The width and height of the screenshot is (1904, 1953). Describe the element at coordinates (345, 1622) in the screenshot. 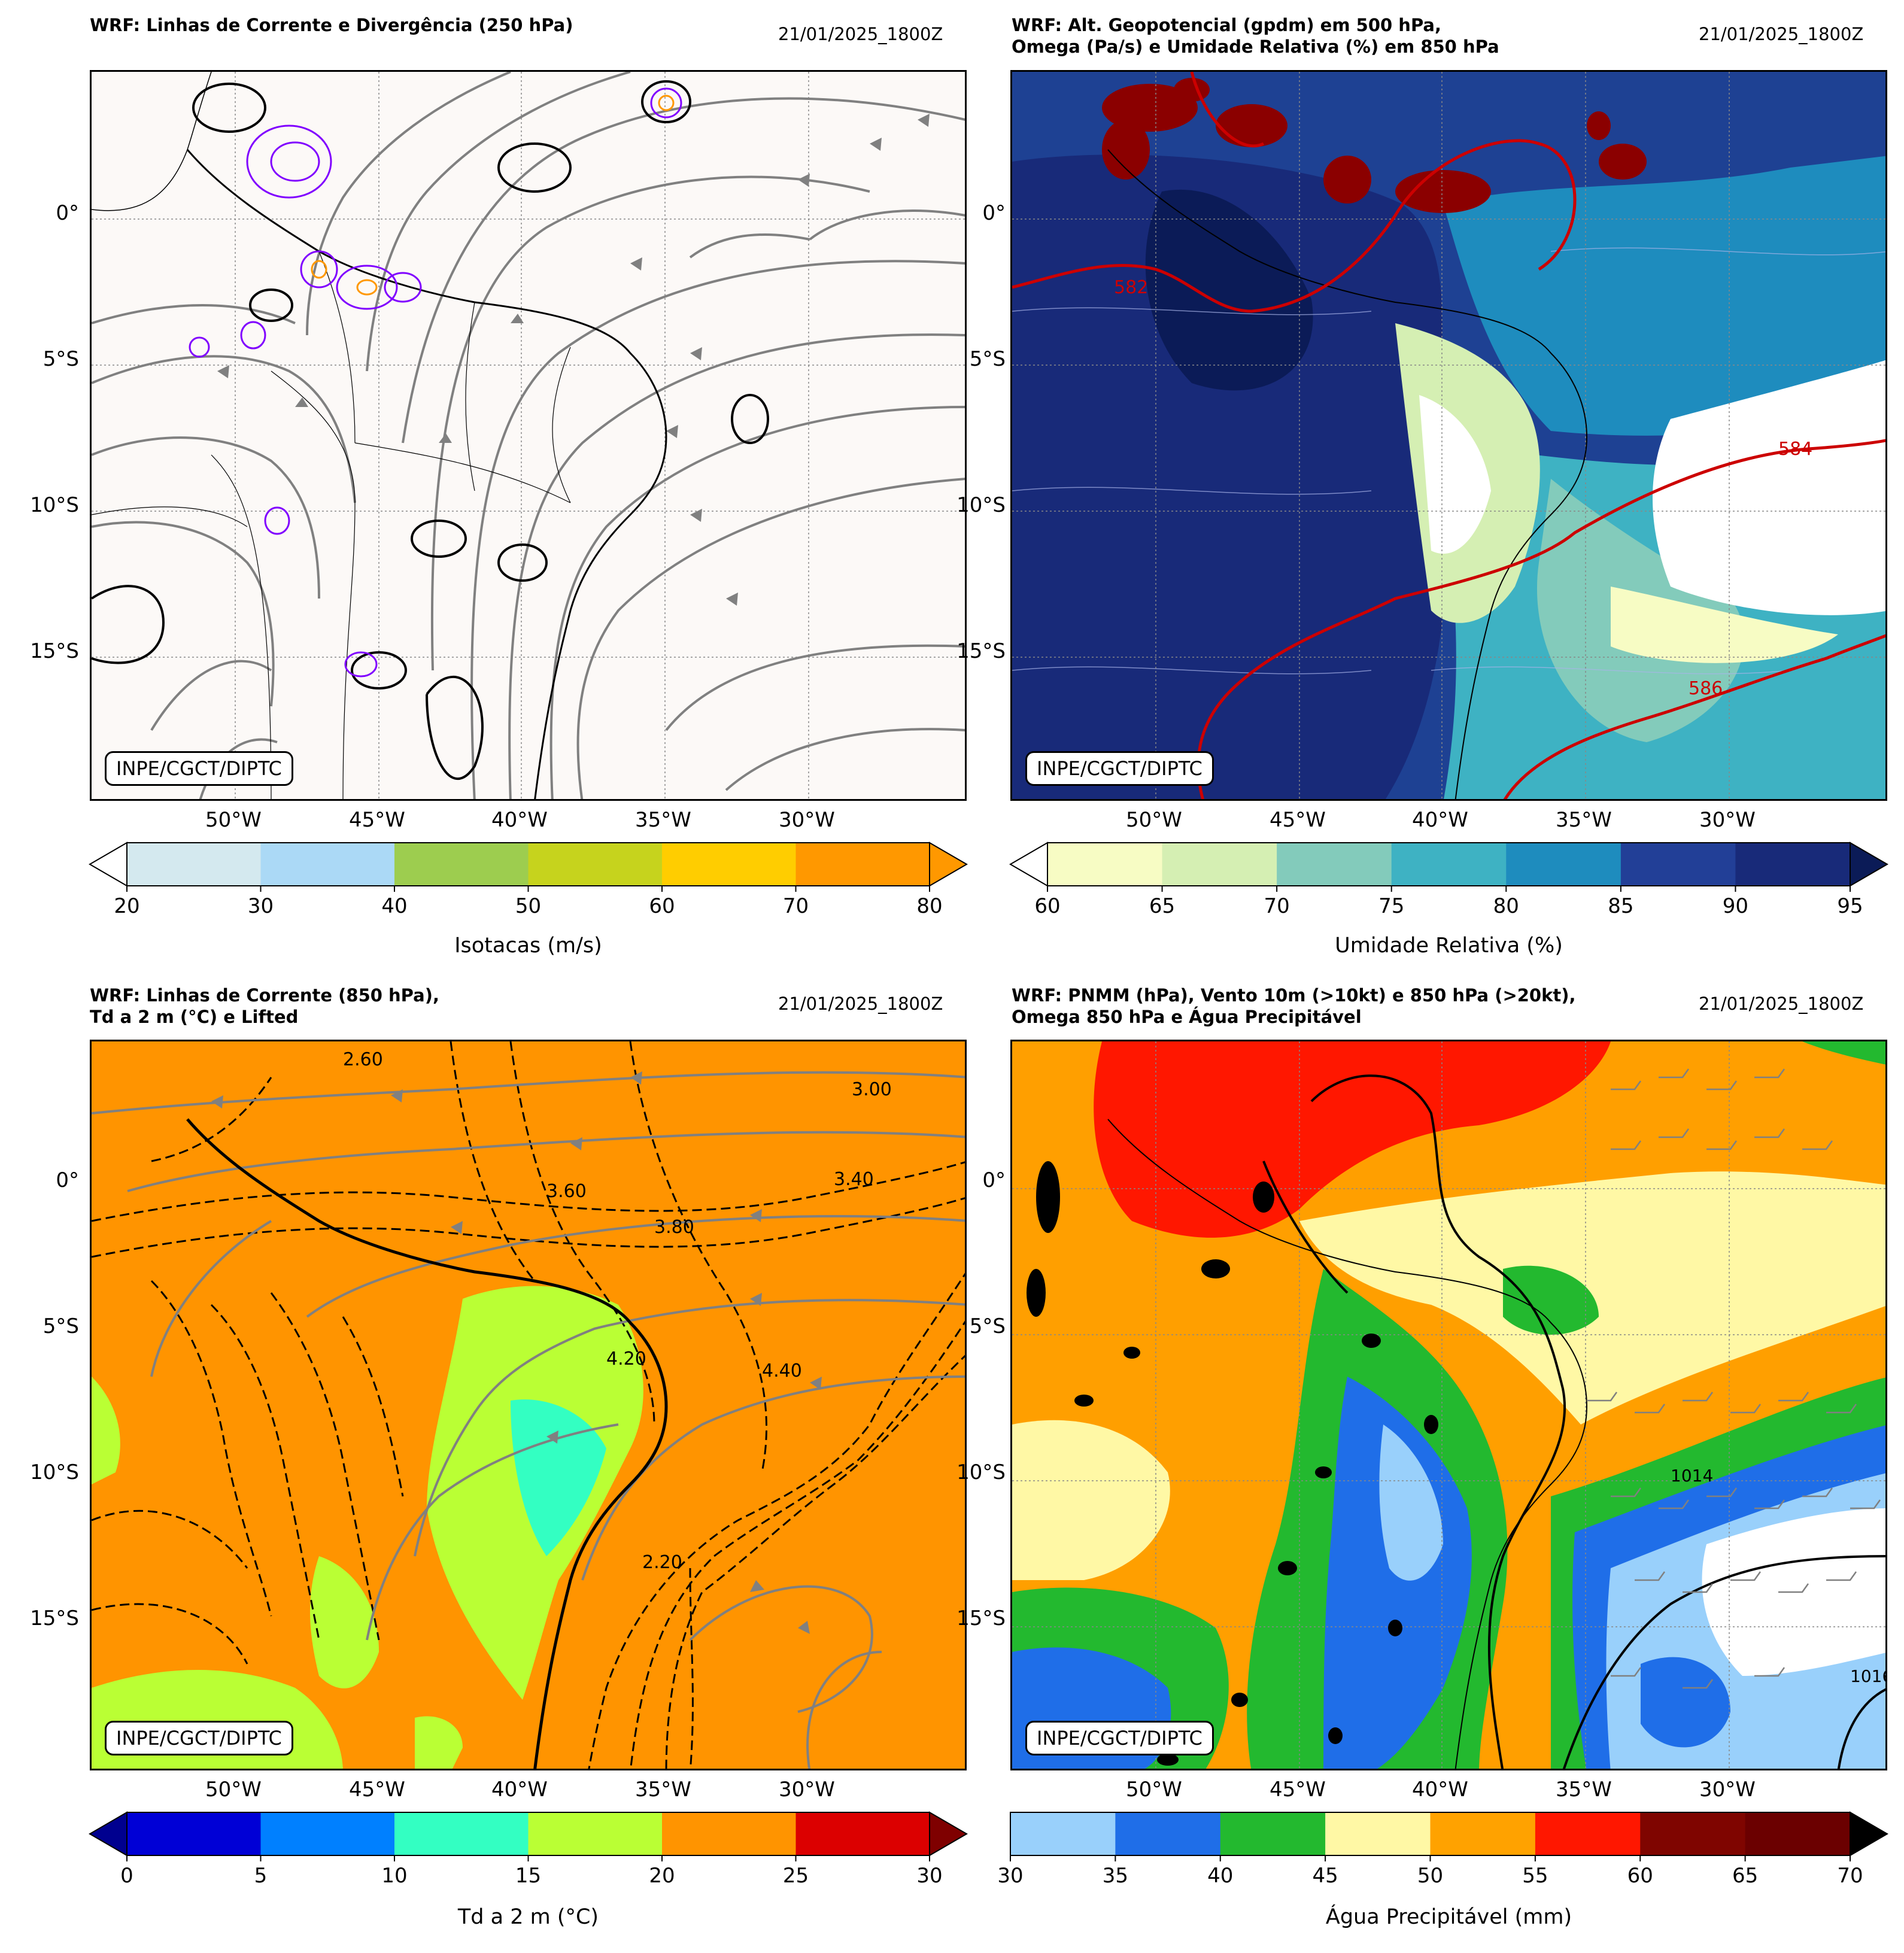

I see `dewpoint-15-20-south` at that location.